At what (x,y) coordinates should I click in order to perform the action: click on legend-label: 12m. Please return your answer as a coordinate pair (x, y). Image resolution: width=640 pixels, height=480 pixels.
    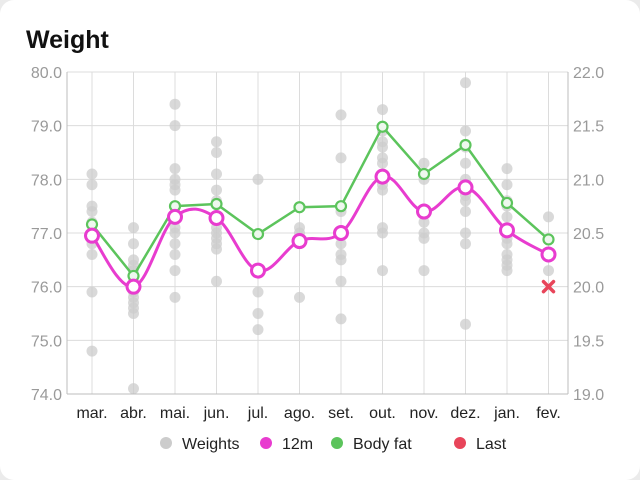
    Looking at the image, I should click on (297, 444).